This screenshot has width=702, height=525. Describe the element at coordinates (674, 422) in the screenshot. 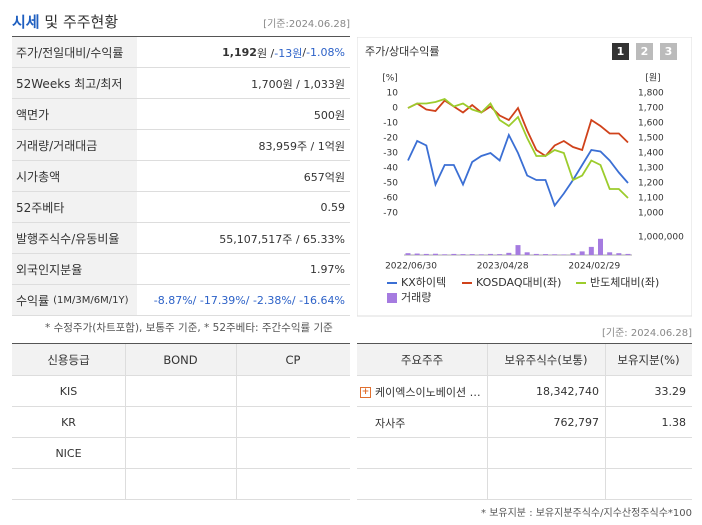

I see `cell-text: 1.38` at that location.